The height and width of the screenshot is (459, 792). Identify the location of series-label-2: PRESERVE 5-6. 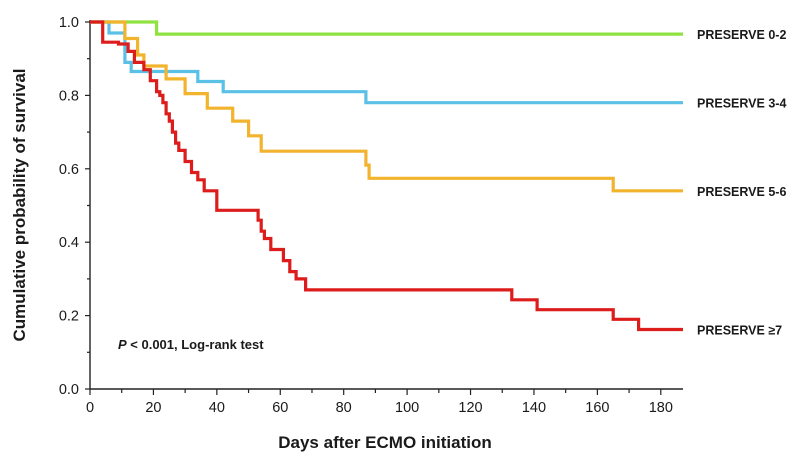
(741, 192).